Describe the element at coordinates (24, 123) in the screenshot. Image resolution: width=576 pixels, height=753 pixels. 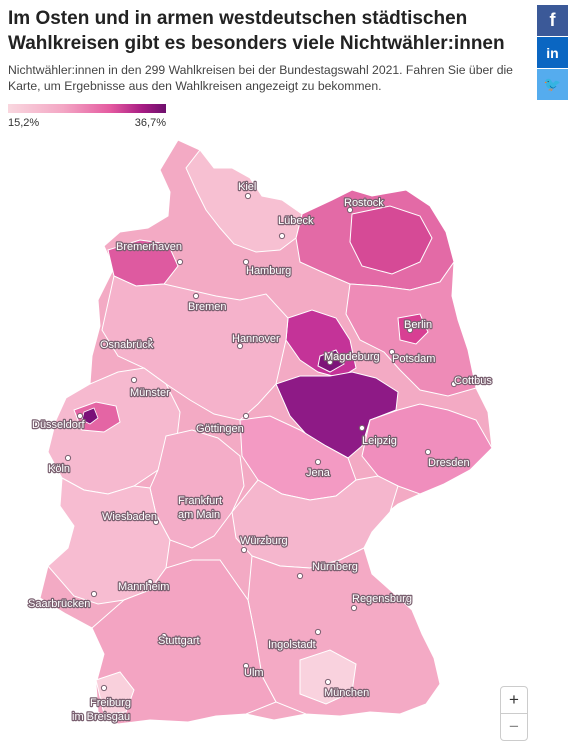
I see `legend-min-label: 15,2%` at that location.